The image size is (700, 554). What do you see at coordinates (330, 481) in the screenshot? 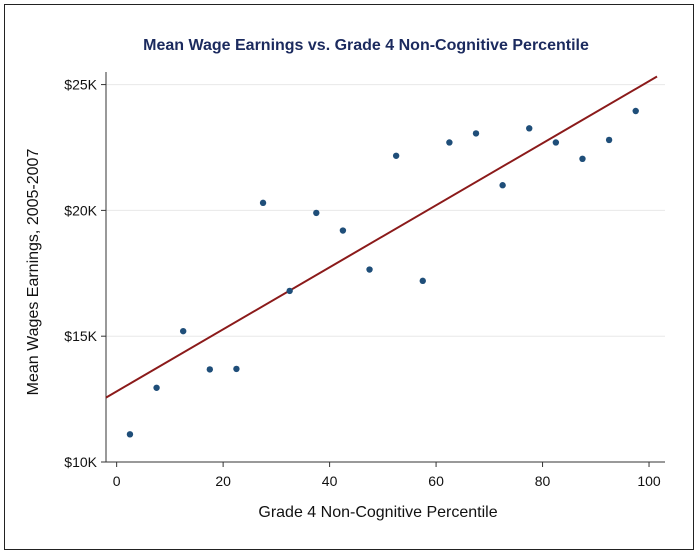
I see `x-tick-label: 40` at bounding box center [330, 481].